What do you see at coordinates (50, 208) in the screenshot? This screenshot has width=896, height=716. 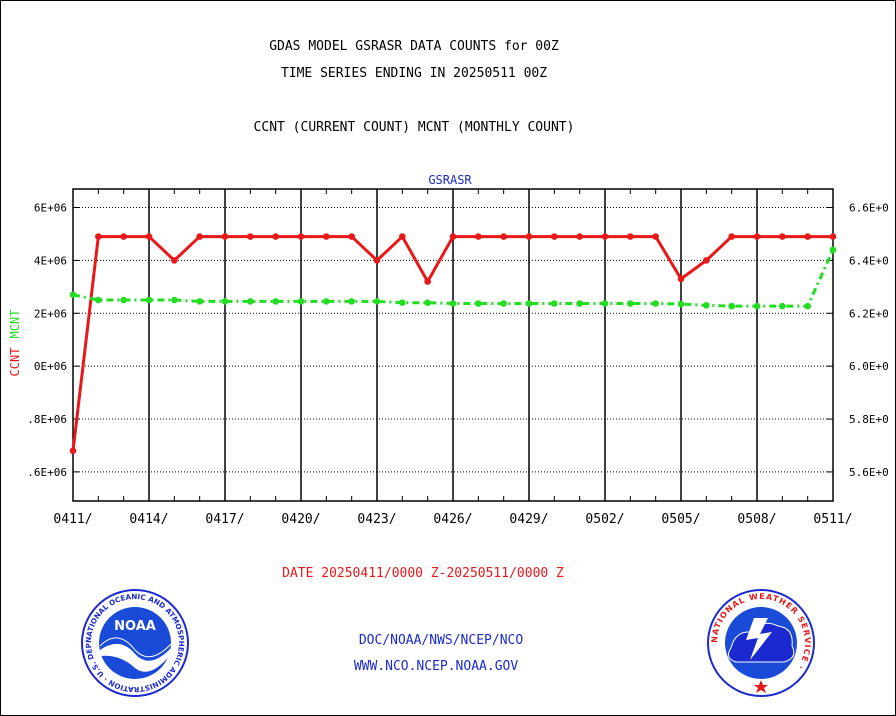 I see `y-left-tick-label: 6E+06` at bounding box center [50, 208].